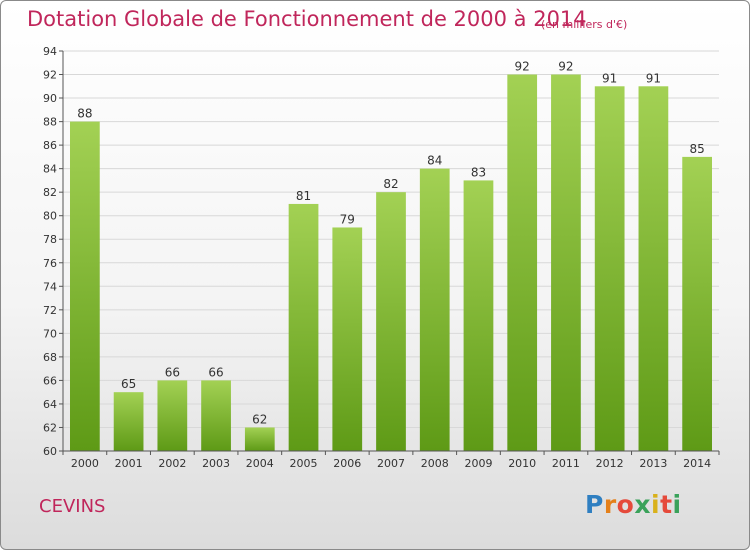 Image resolution: width=750 pixels, height=550 pixels. What do you see at coordinates (50, 380) in the screenshot?
I see `y-tick-label: 66` at bounding box center [50, 380].